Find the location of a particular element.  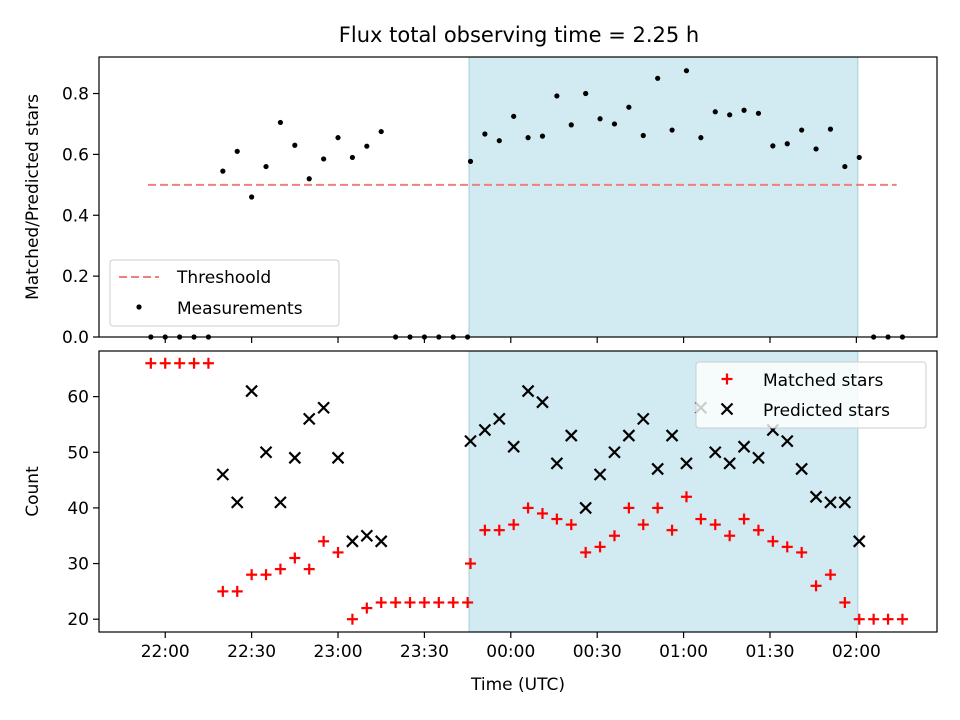

legend-predicted-swatch is located at coordinates (727, 409).